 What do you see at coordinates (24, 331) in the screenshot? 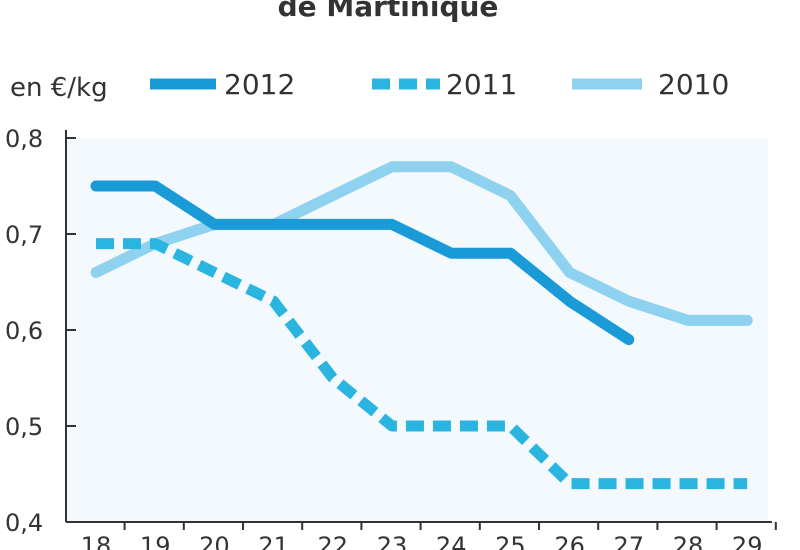
I see `y-tick-label: 0,6` at bounding box center [24, 331].